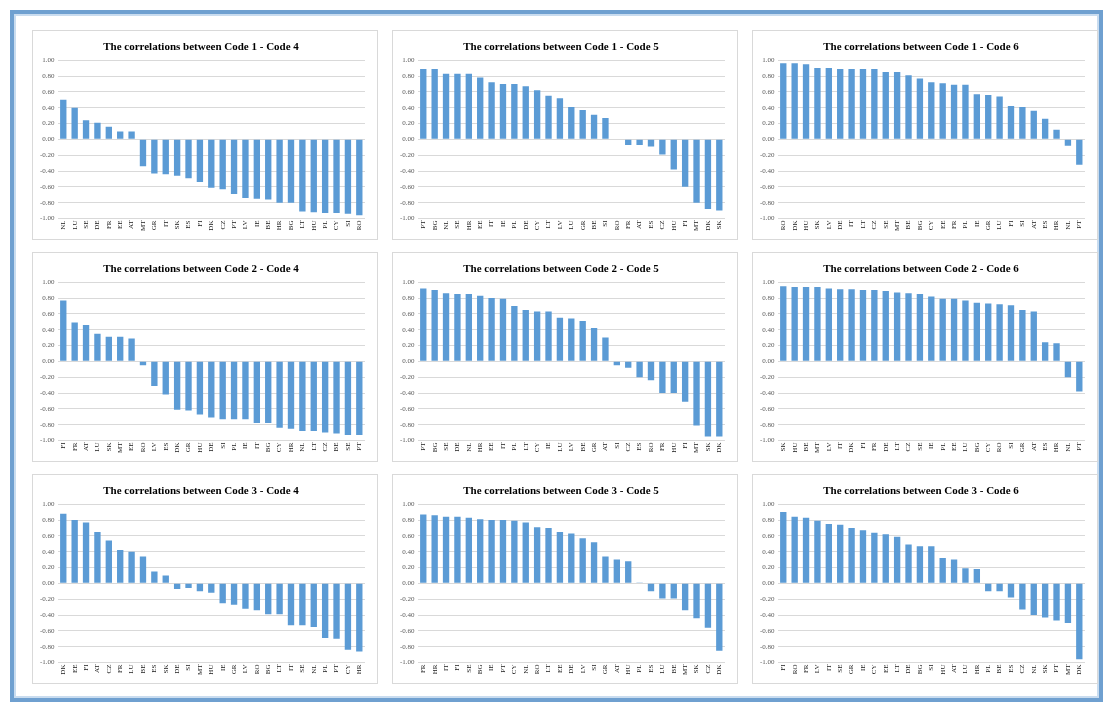 The height and width of the screenshot is (708, 1111). Describe the element at coordinates (561, 46) in the screenshot. I see `chart-title: The correlations between Code 1 - Code 5` at that location.